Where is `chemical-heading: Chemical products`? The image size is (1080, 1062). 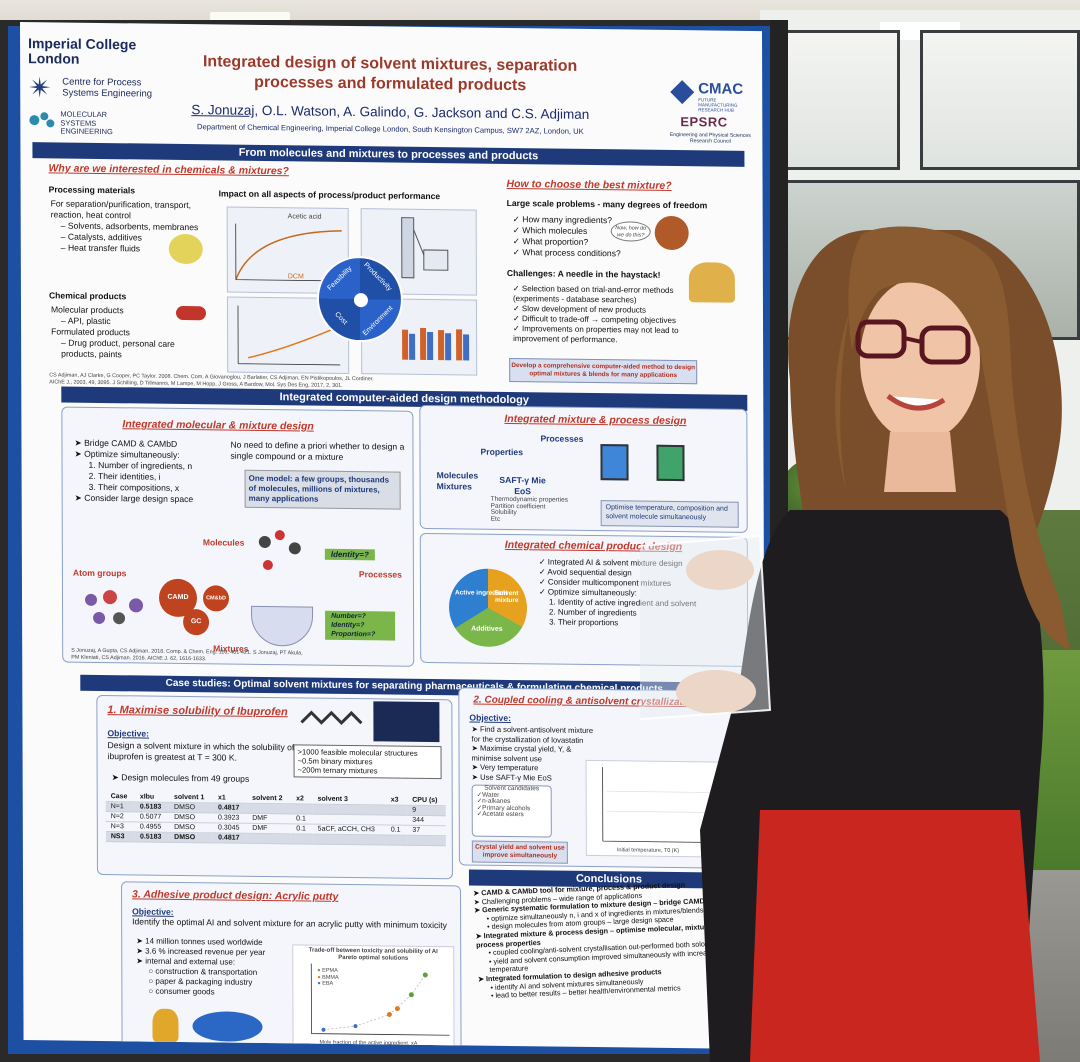
chemical-heading: Chemical products is located at coordinates (87, 296).